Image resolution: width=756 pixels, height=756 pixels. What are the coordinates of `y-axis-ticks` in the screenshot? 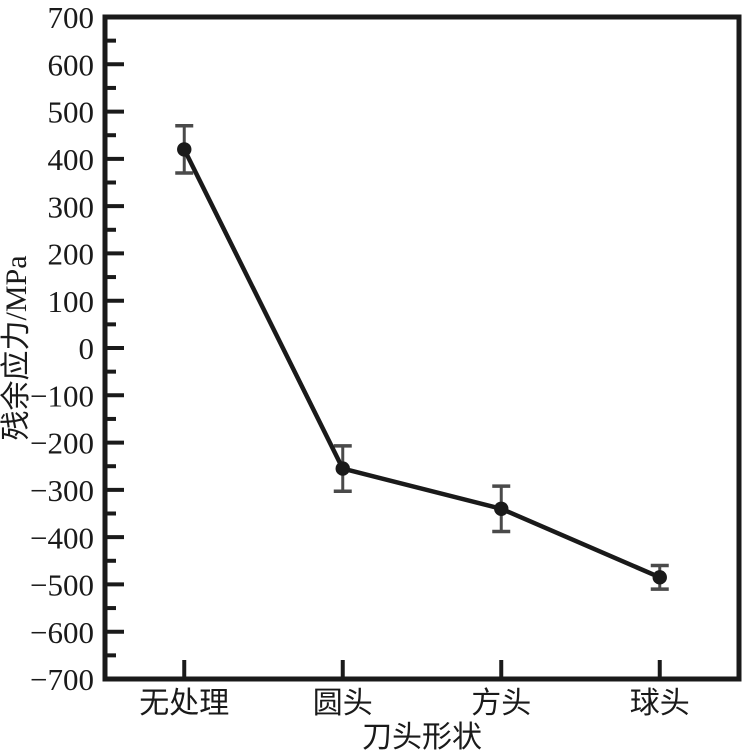 It's located at (115, 348).